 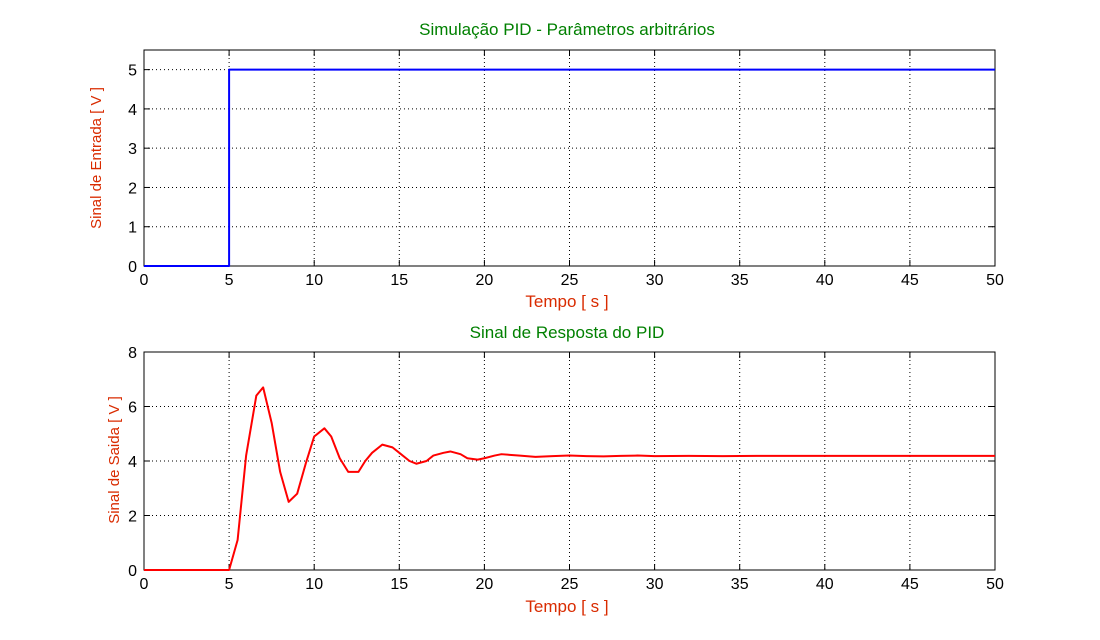 What do you see at coordinates (655, 280) in the screenshot?
I see `input-x-tick-label: 30` at bounding box center [655, 280].